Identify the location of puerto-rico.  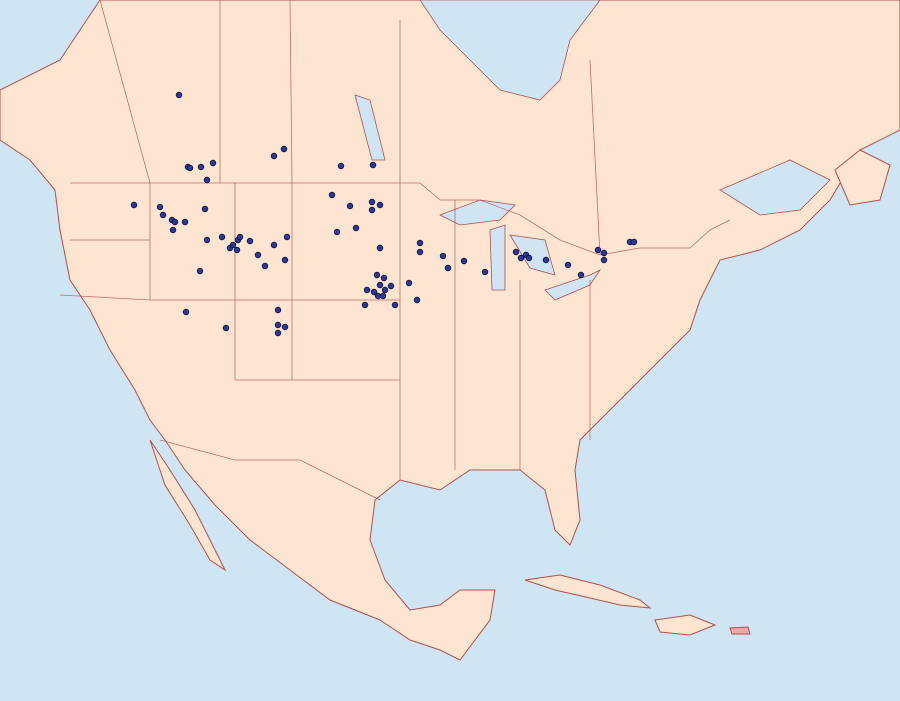
(740, 630).